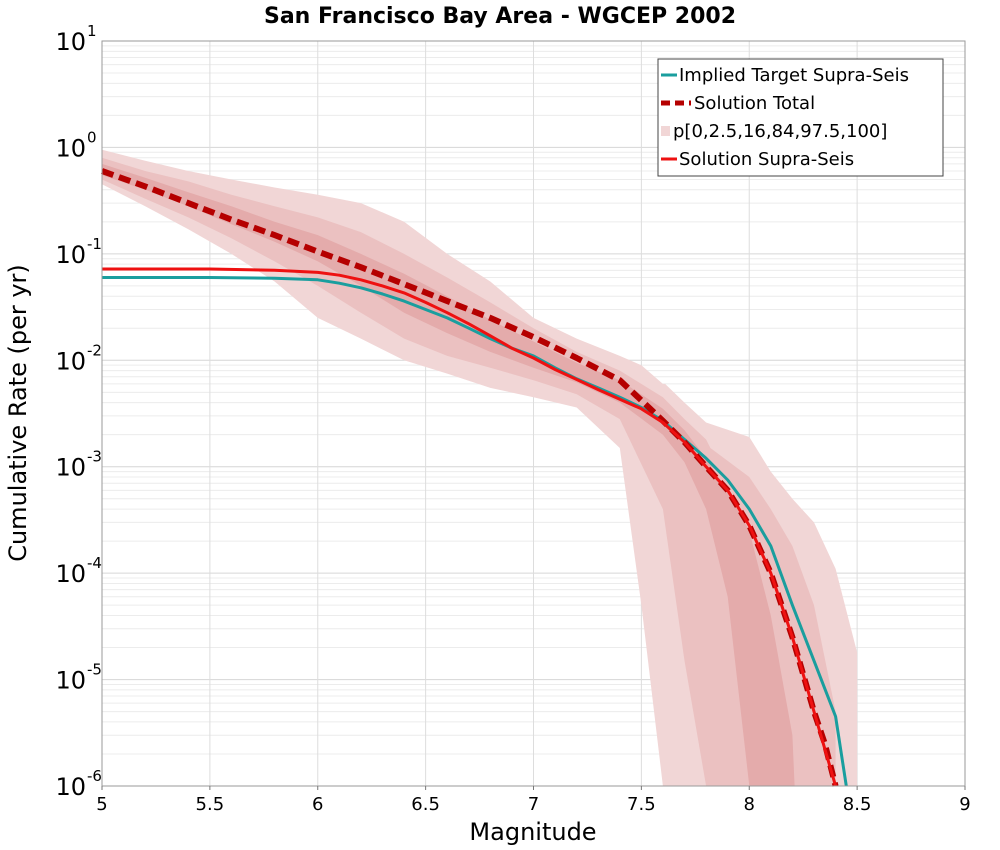 The height and width of the screenshot is (850, 1000). I want to click on x-tick-label: 6.5, so click(425, 804).